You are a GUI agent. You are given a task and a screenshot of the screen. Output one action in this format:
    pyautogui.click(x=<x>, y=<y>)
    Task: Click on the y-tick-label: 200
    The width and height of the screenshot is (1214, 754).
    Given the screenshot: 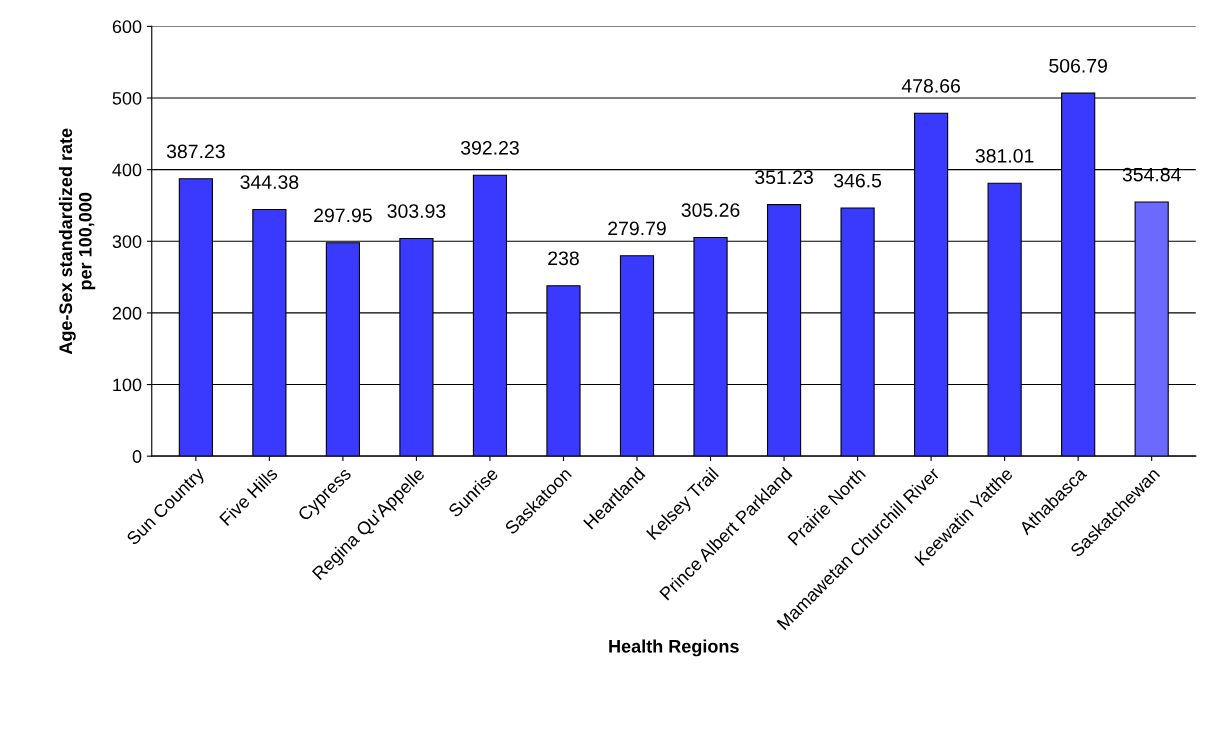 What is the action you would take?
    pyautogui.click(x=127, y=313)
    